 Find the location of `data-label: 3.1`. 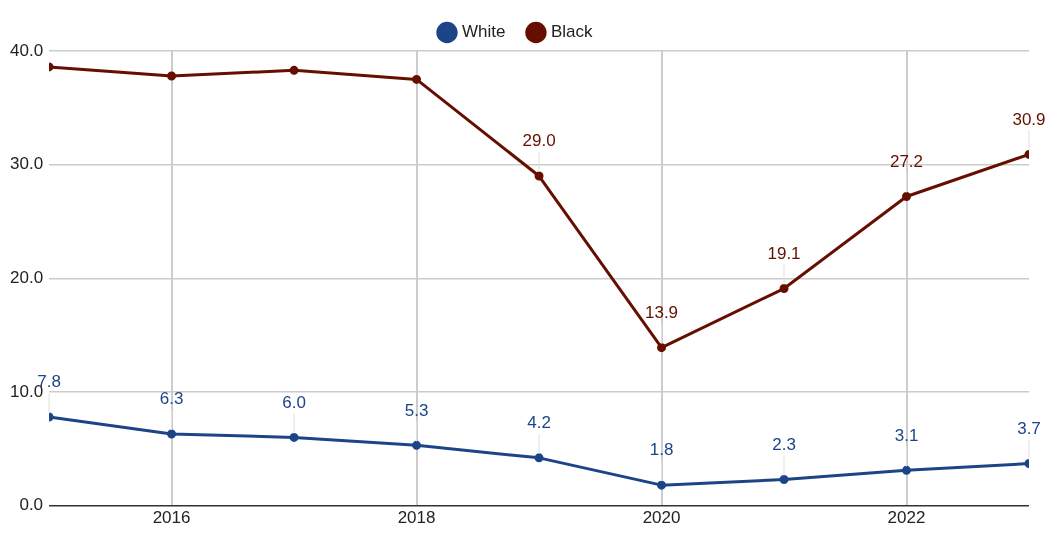

data-label: 3.1 is located at coordinates (906, 435).